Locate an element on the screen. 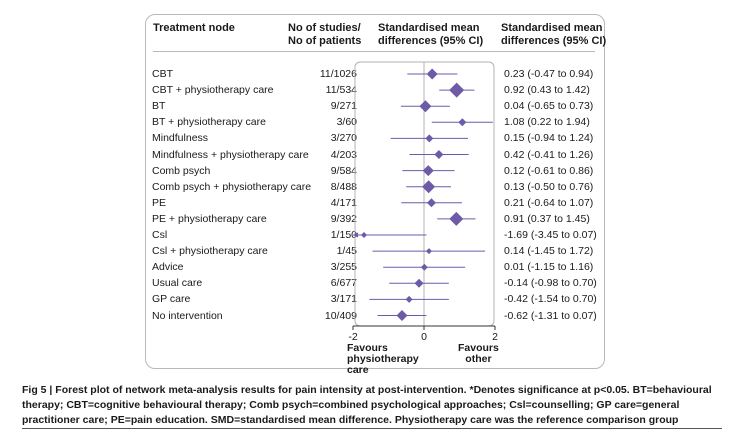 This screenshot has width=735, height=444. favours-left-label: Favours physiotherapy care is located at coordinates (383, 359).